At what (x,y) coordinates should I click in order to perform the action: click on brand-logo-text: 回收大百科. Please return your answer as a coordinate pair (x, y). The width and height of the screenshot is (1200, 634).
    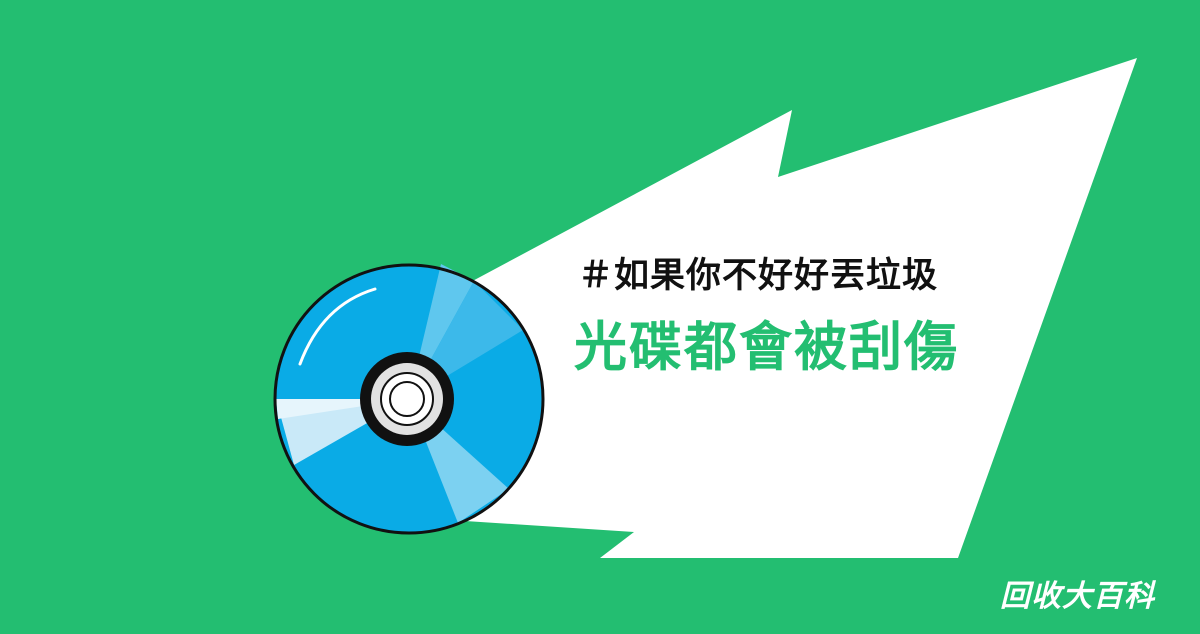
    Looking at the image, I should click on (1077, 596).